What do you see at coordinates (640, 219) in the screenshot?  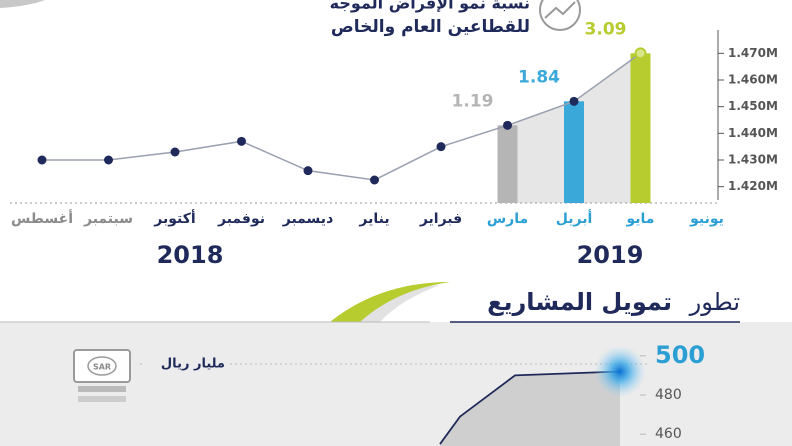 I see `x-tick-label: مايو` at bounding box center [640, 219].